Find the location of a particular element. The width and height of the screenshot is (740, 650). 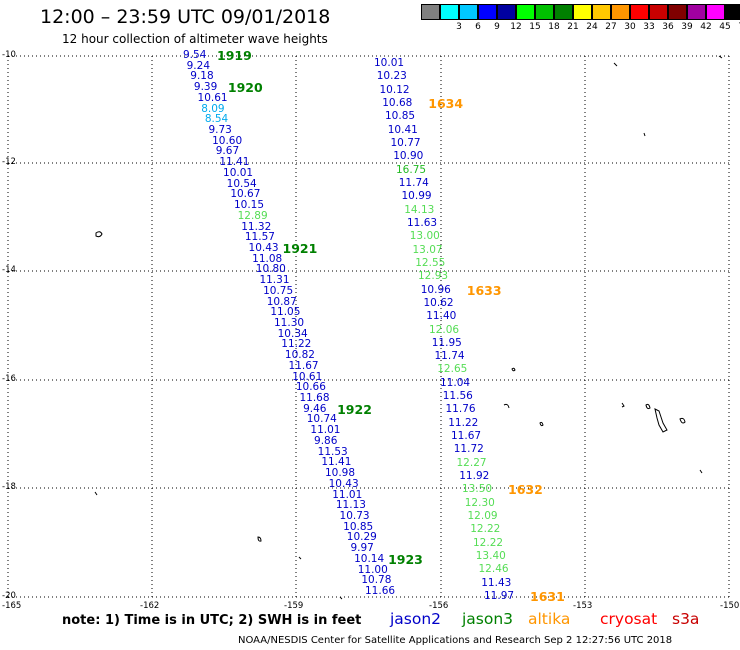

swh-value: 10.96 is located at coordinates (435, 289).